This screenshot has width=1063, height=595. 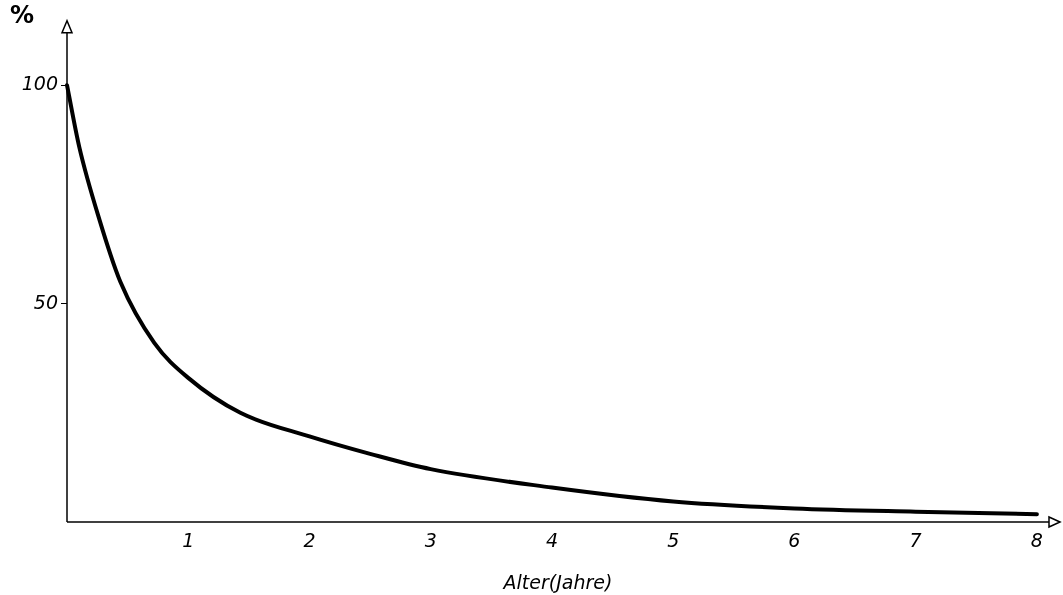 What do you see at coordinates (915, 540) in the screenshot?
I see `x-tick-label: 7` at bounding box center [915, 540].